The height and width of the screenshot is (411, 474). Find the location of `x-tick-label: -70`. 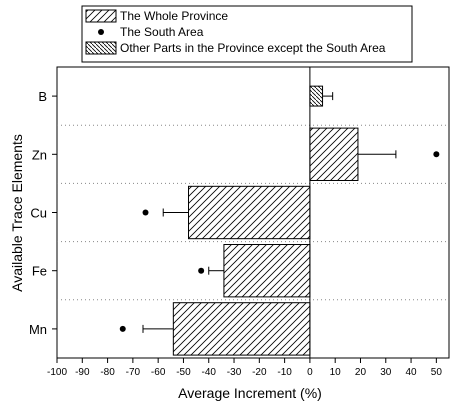

x-tick-label: -70 is located at coordinates (133, 372).